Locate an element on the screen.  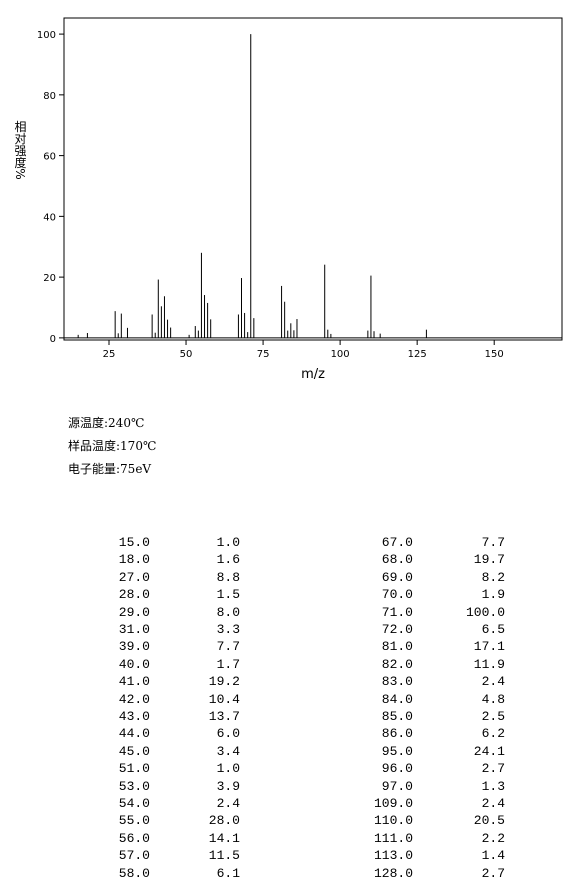
table-cell: 84.0 is located at coordinates (397, 699).